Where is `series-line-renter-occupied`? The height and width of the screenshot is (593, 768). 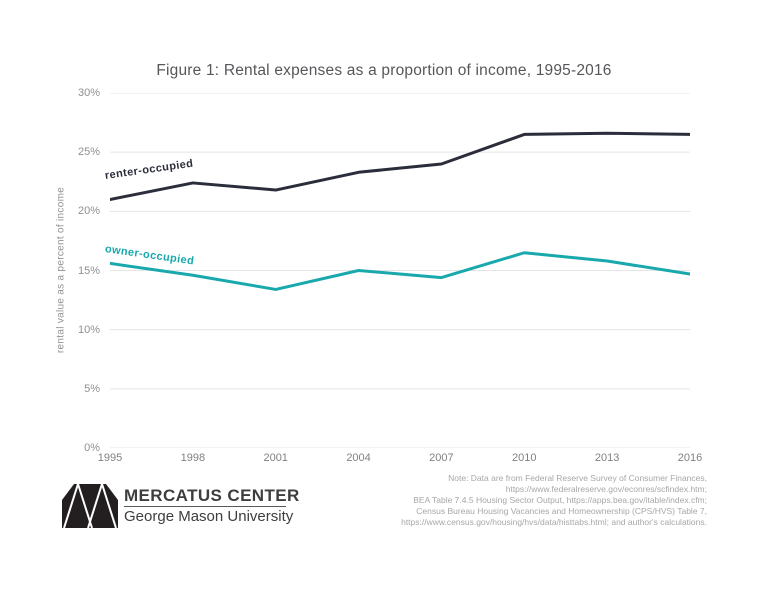 series-line-renter-occupied is located at coordinates (400, 166).